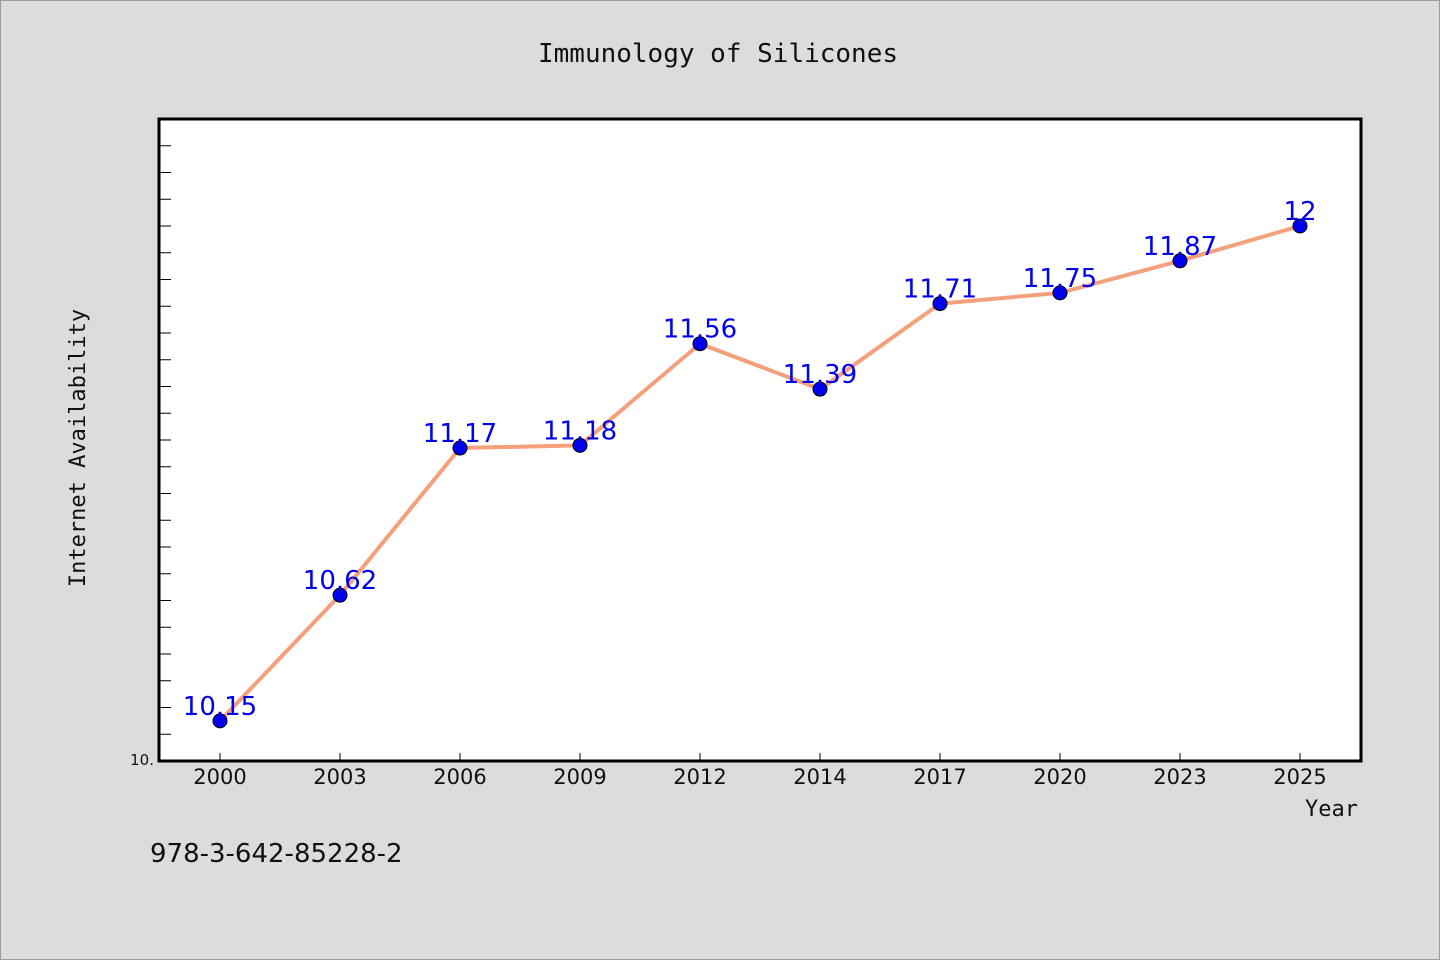 The image size is (1440, 960). I want to click on x-tick-label: 2009, so click(579, 777).